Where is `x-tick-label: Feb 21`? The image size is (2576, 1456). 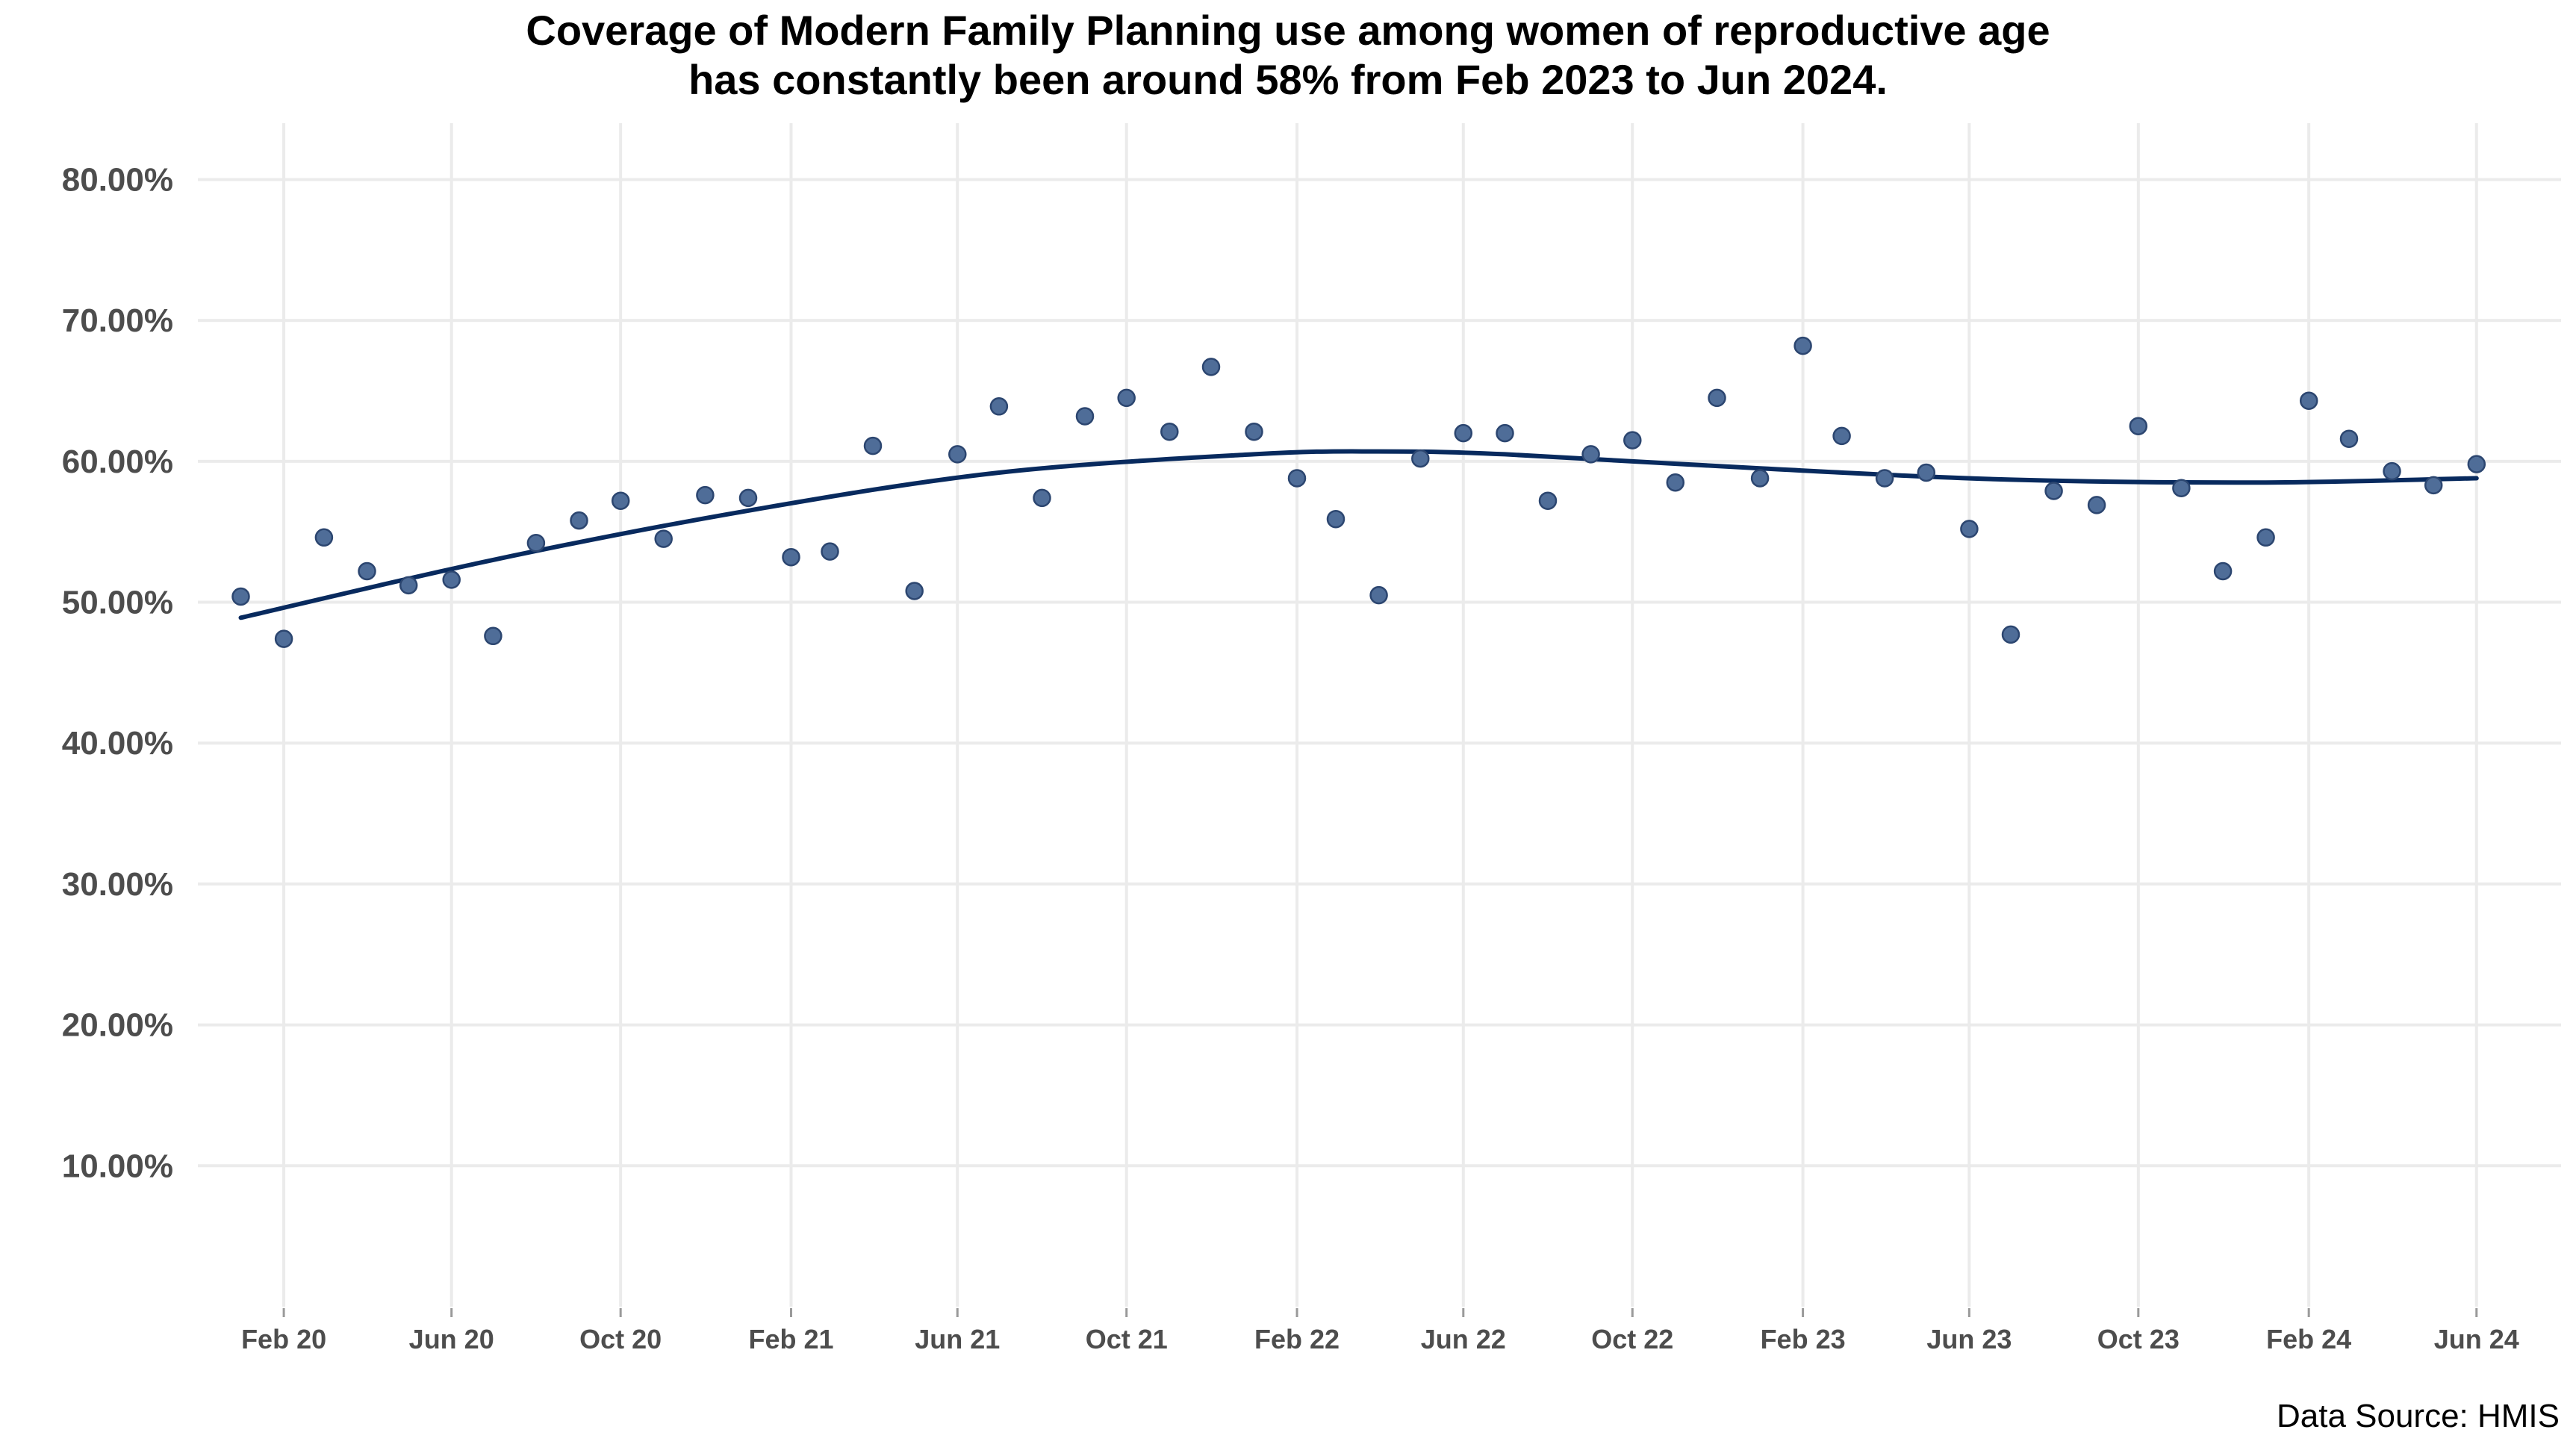 x-tick-label: Feb 21 is located at coordinates (790, 1339).